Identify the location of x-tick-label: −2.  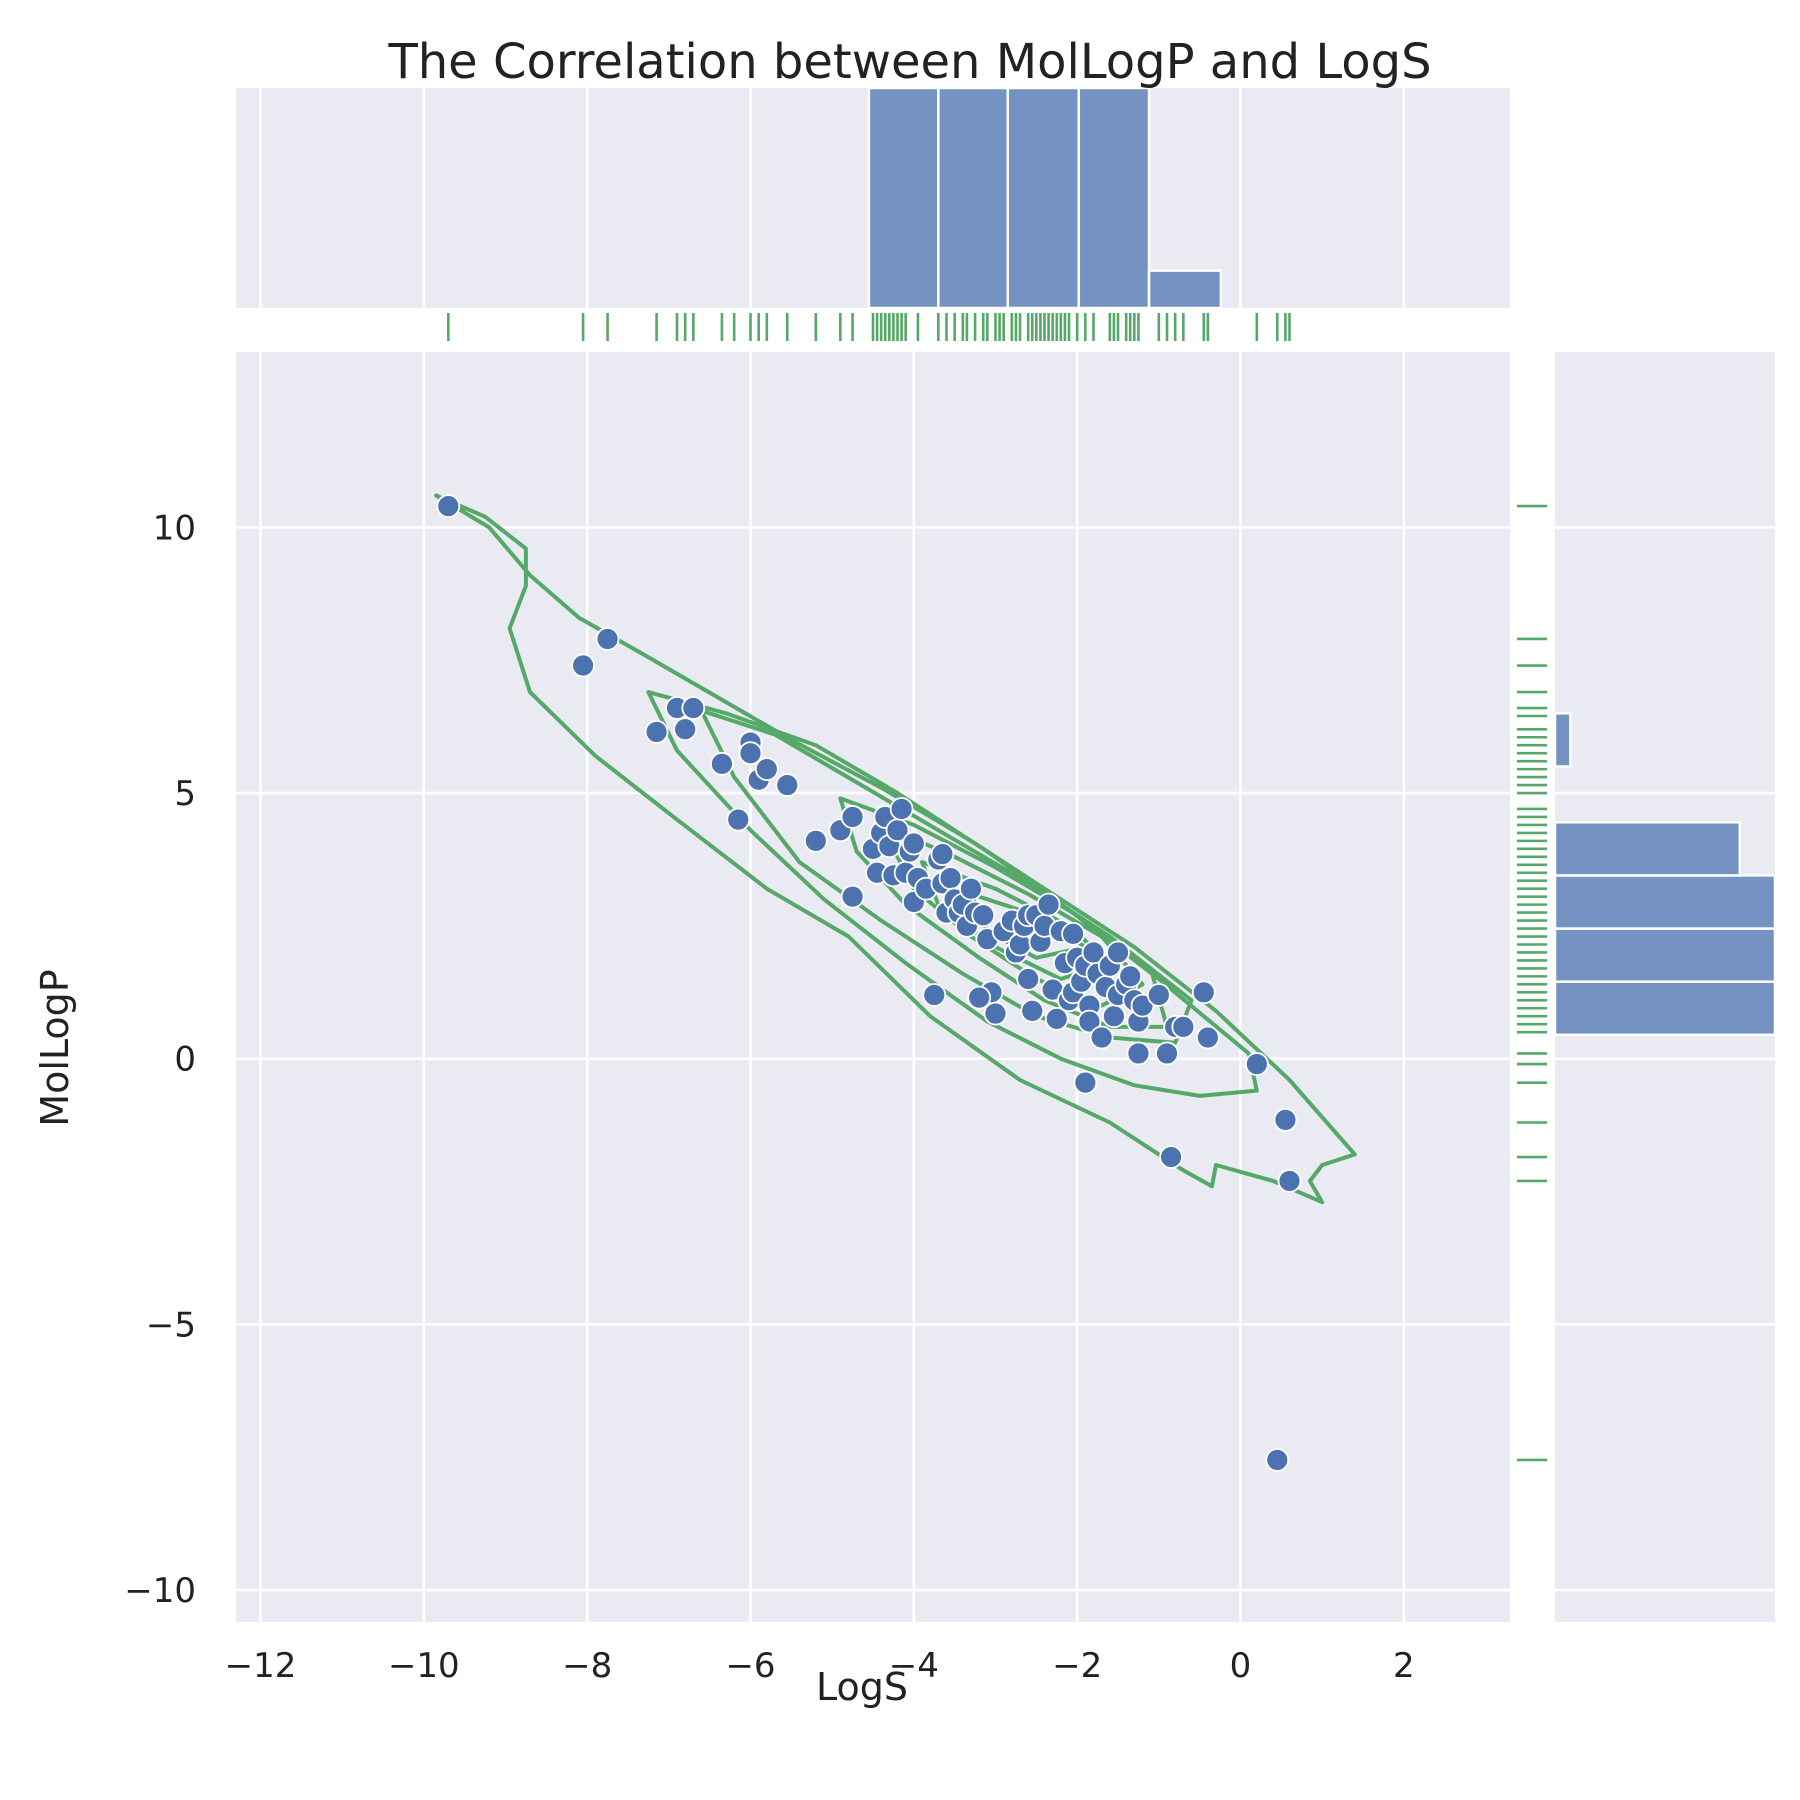
(1077, 1666).